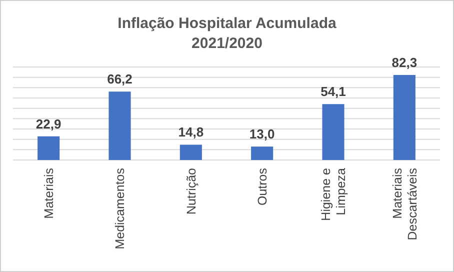 This screenshot has width=454, height=272. What do you see at coordinates (49, 193) in the screenshot?
I see `x-tick-label: Materiais` at bounding box center [49, 193].